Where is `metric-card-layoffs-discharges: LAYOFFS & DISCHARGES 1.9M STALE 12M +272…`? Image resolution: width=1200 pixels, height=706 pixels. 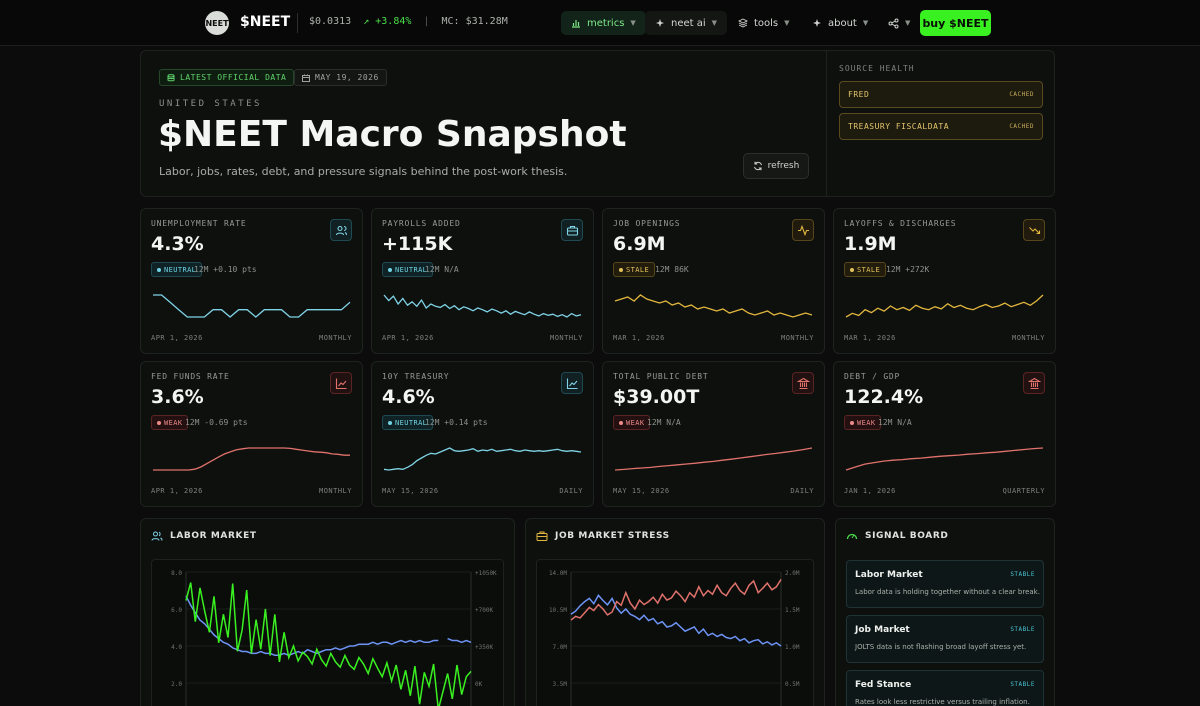
metric-card-layoffs-discharges: LAYOFFS & DISCHARGES 1.9M STALE 12M +272… is located at coordinates (944, 281).